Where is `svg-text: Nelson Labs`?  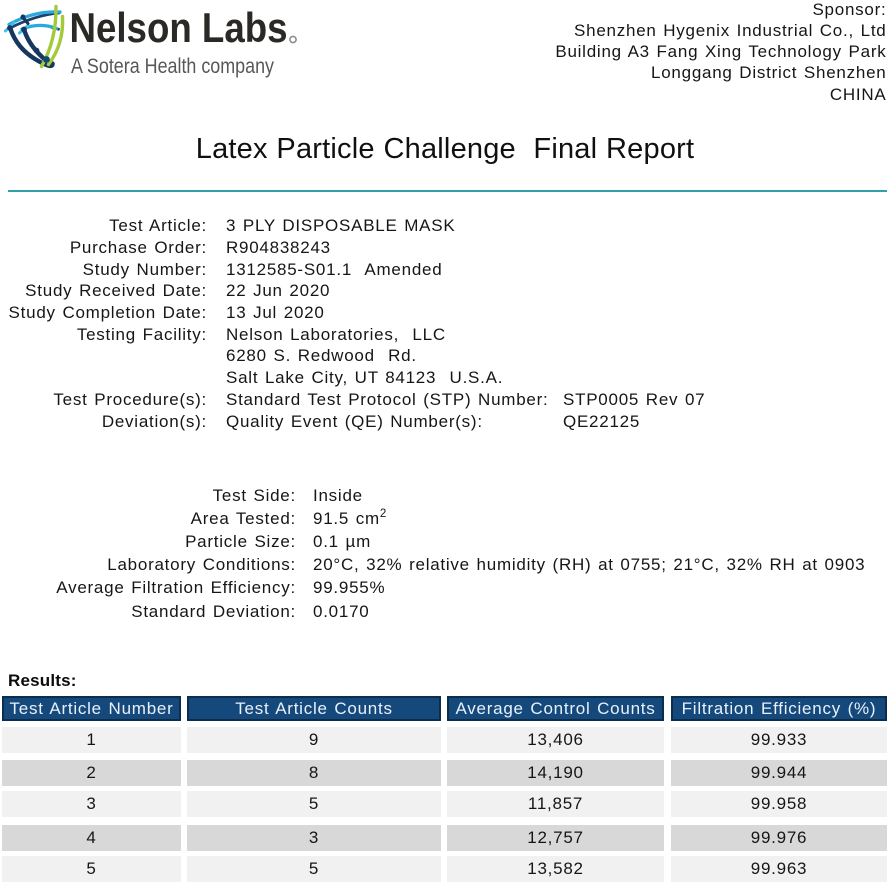 svg-text: Nelson Labs is located at coordinates (179, 27).